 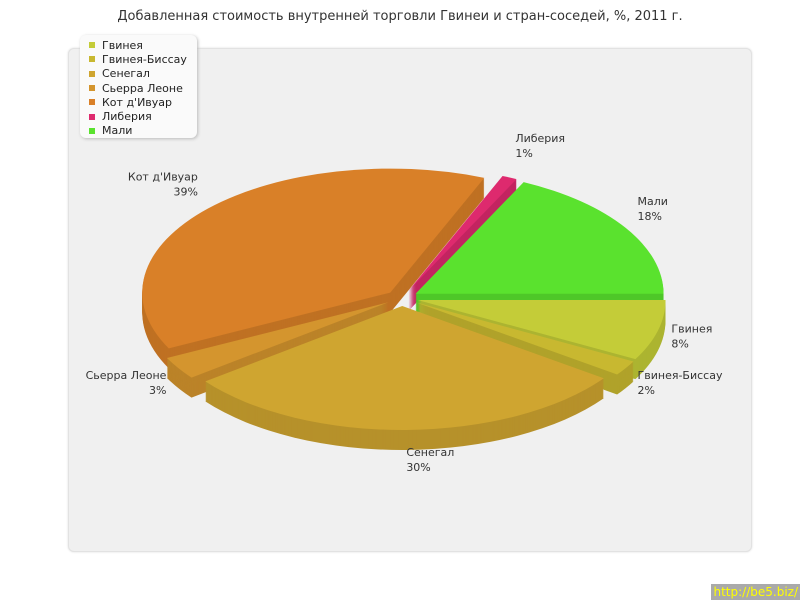 What do you see at coordinates (418, 467) in the screenshot?
I see `data-label-percent: 30%` at bounding box center [418, 467].